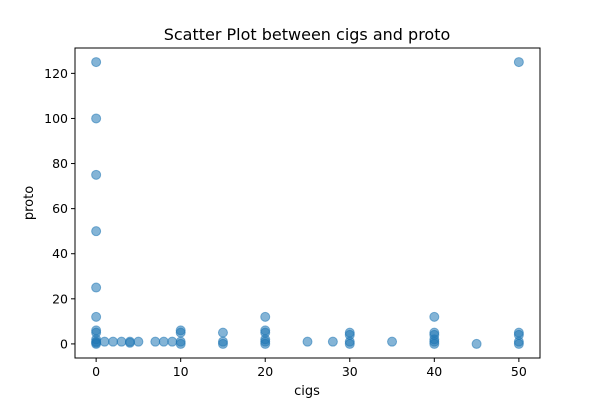 Image resolution: width=600 pixels, height=400 pixels. I want to click on y-axis-label: proto, so click(29, 203).